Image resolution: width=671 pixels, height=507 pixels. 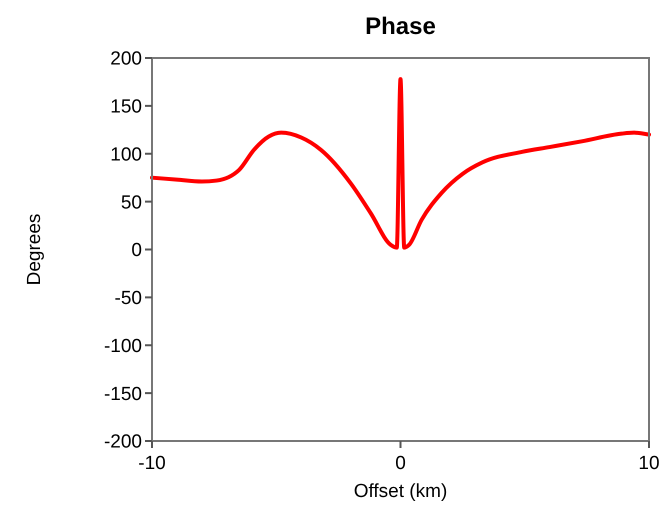 I want to click on y-tick-label: 100, so click(x=126, y=155).